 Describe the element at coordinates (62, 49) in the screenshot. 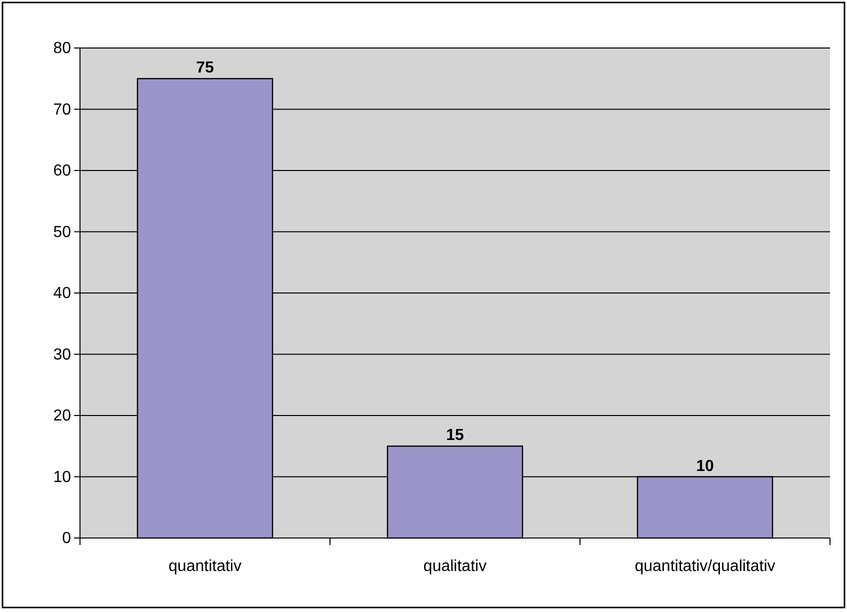

I see `y-tick-label: 80` at that location.